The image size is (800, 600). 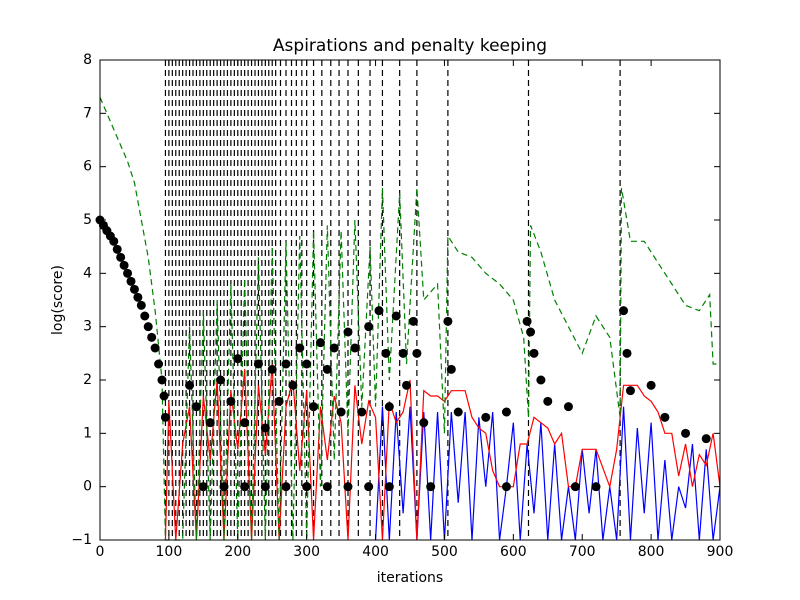 What do you see at coordinates (720, 552) in the screenshot?
I see `x-tick-label: 900` at bounding box center [720, 552].